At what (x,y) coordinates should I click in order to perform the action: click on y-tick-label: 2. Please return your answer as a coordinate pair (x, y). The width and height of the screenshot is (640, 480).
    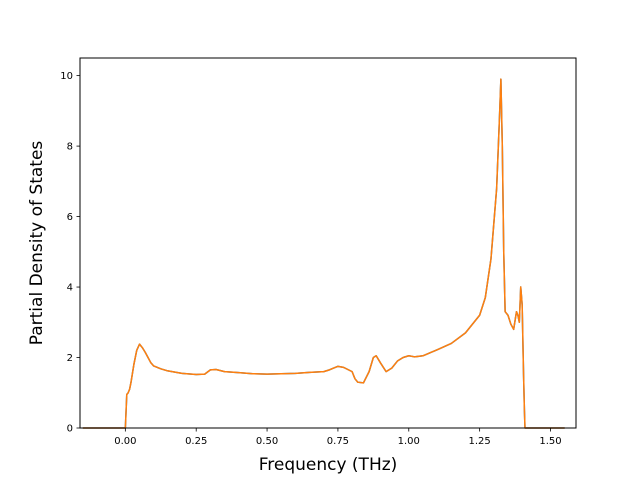
    Looking at the image, I should click on (70, 358).